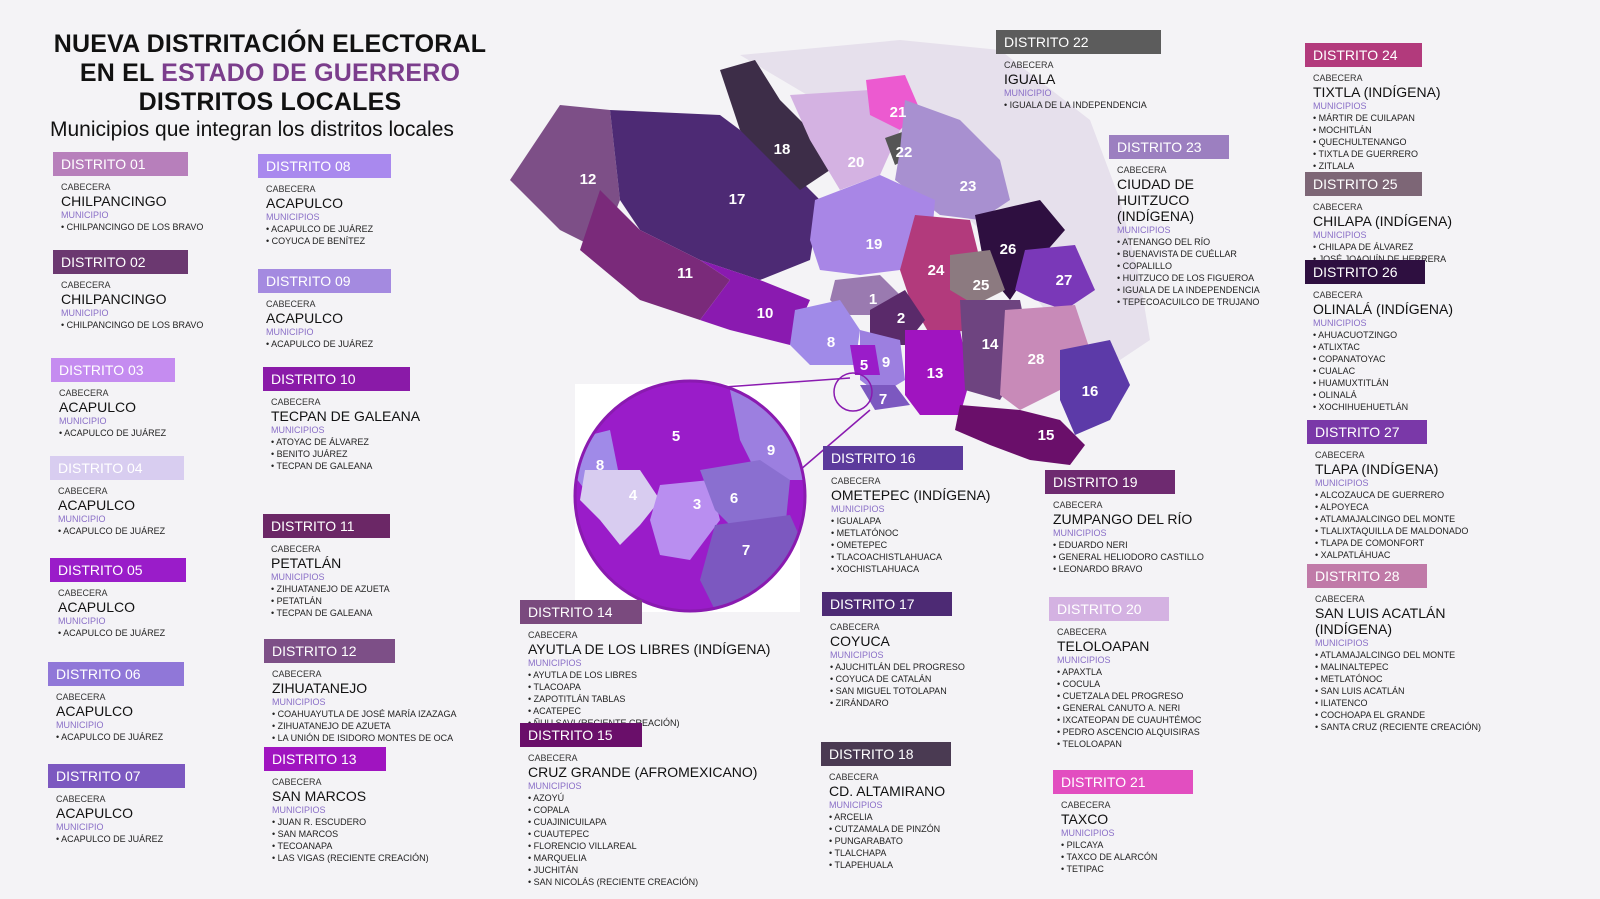  What do you see at coordinates (910, 533) in the screenshot?
I see `municipio-item: METLATÓNOC` at bounding box center [910, 533].